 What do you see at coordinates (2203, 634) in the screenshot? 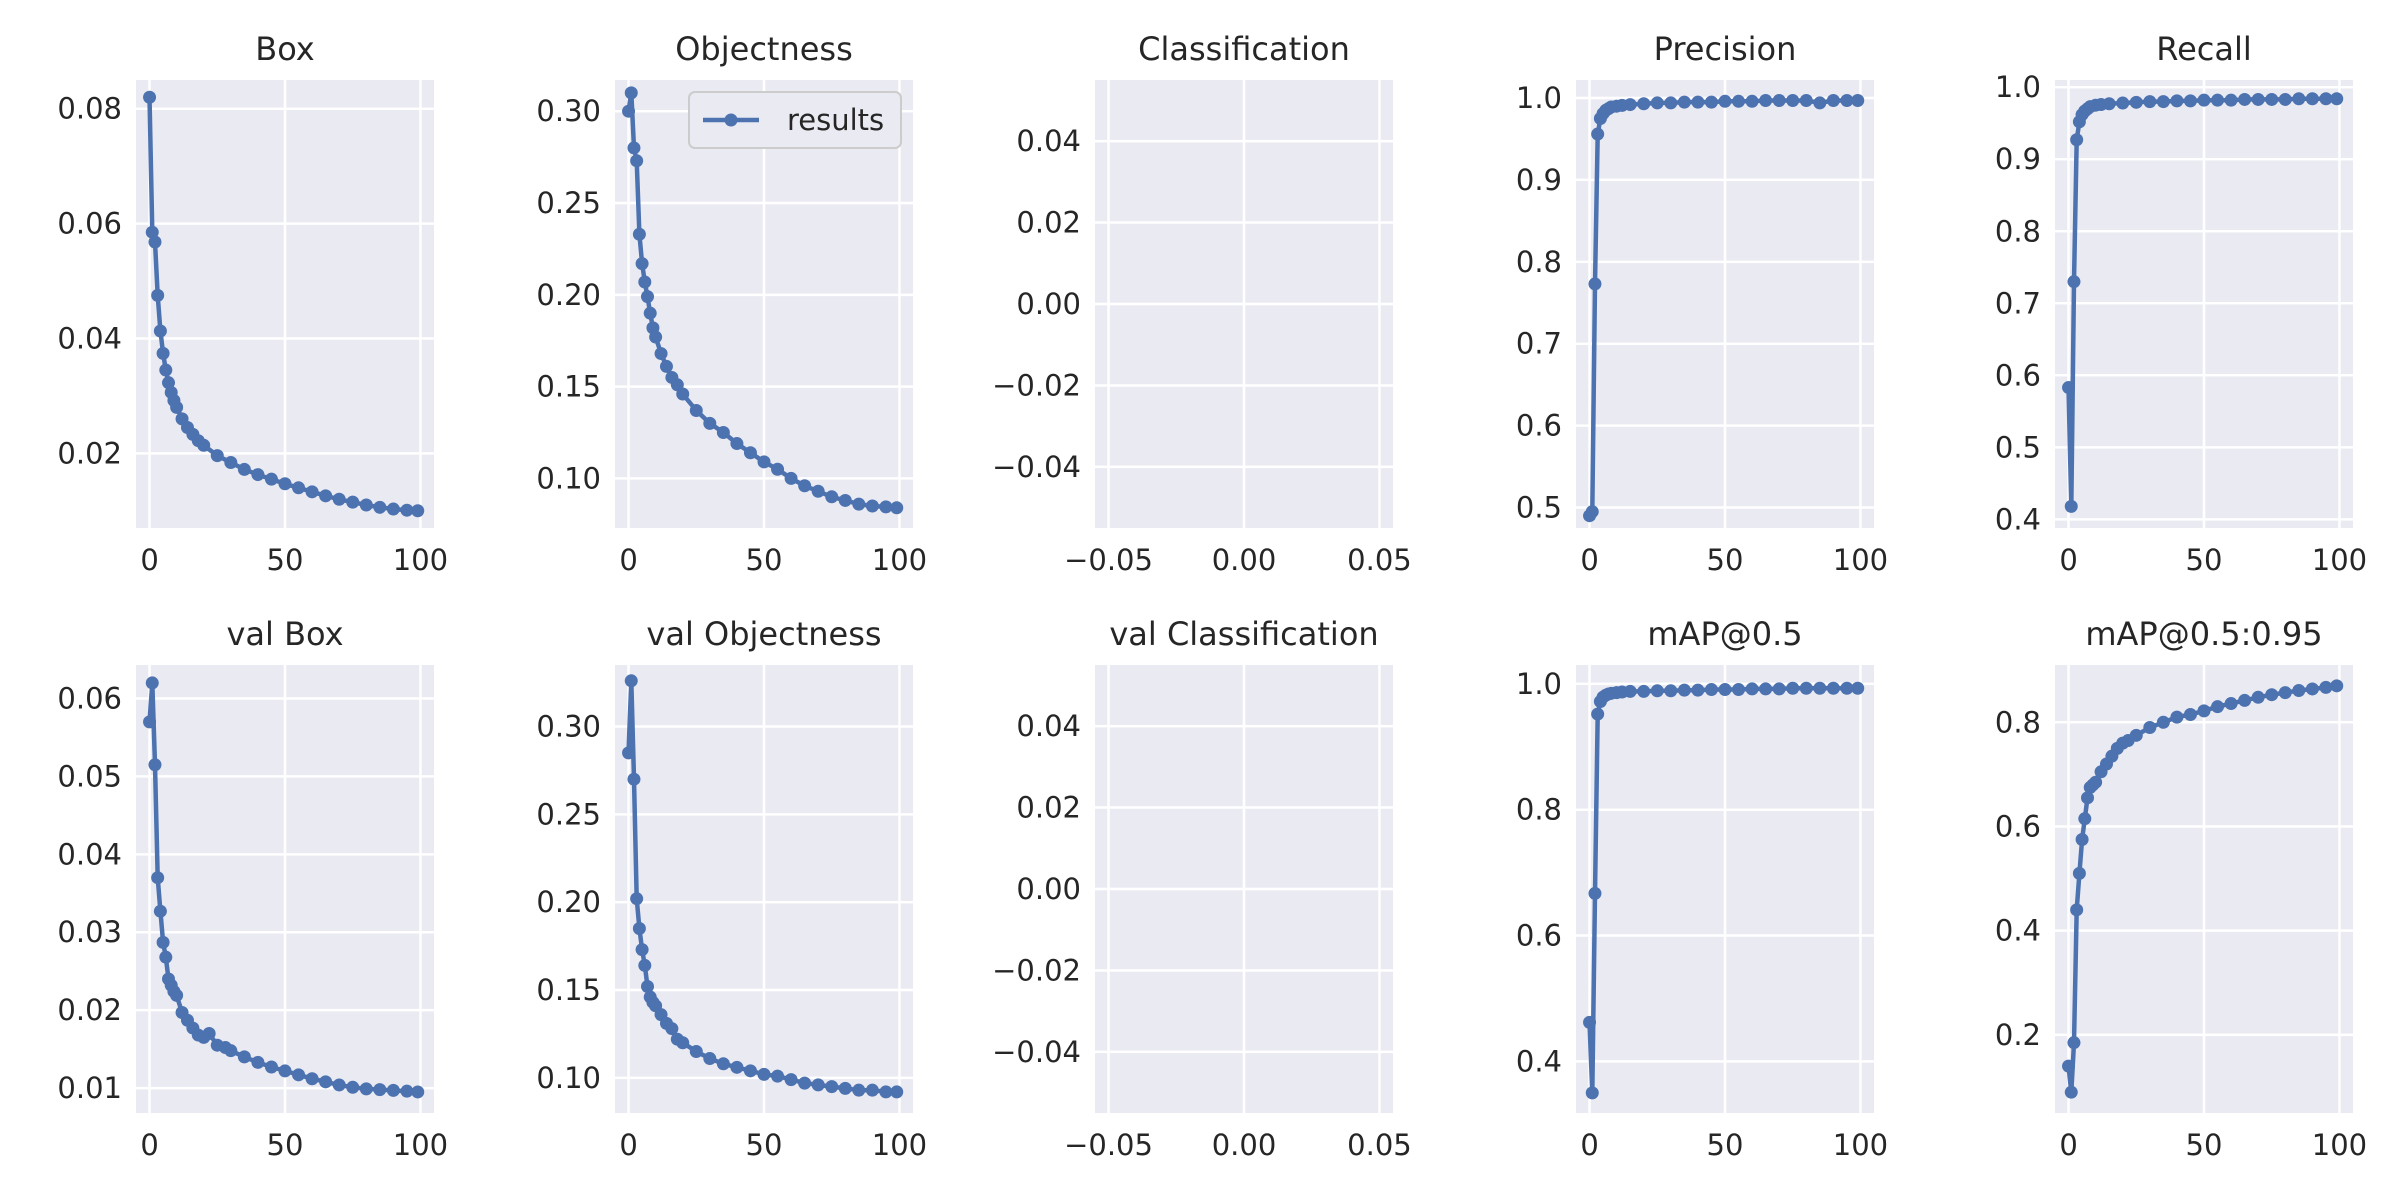
I see `chart-title: mAP@0.5:0.95` at bounding box center [2203, 634].